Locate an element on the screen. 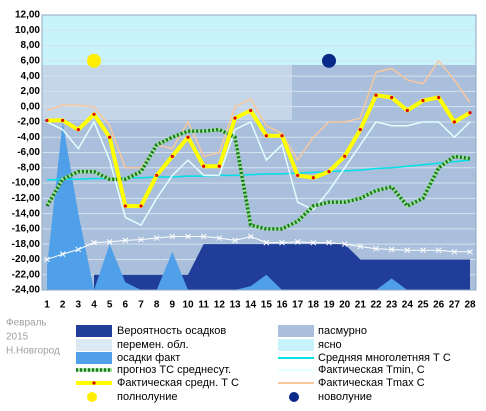  x-tick-label: 28 is located at coordinates (470, 305).